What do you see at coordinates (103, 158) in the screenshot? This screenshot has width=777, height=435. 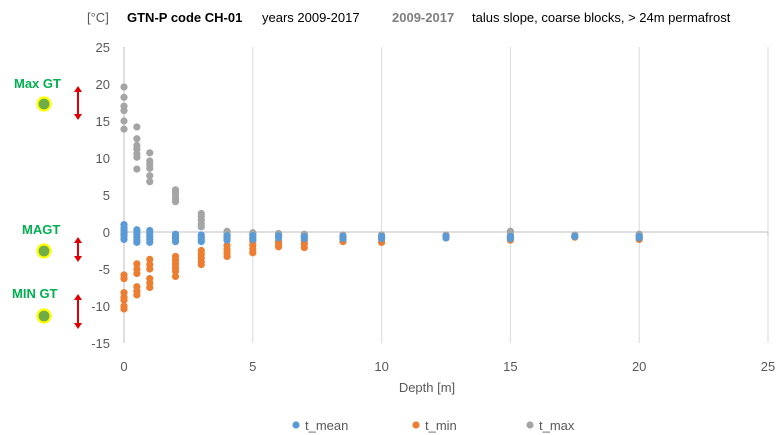 I see `y-tick-label: 10` at bounding box center [103, 158].